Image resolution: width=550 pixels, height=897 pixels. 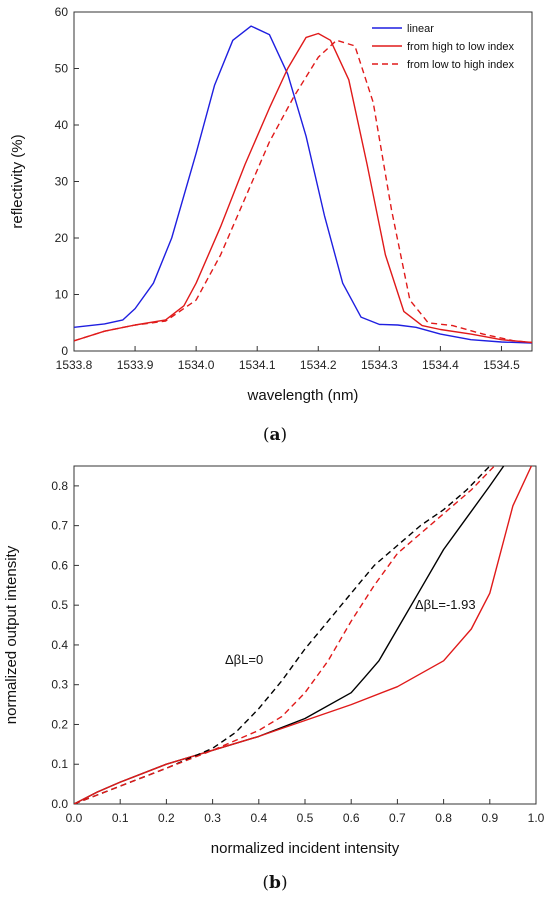 What do you see at coordinates (59, 804) in the screenshot?
I see `y-tick-label: 0.0` at bounding box center [59, 804].